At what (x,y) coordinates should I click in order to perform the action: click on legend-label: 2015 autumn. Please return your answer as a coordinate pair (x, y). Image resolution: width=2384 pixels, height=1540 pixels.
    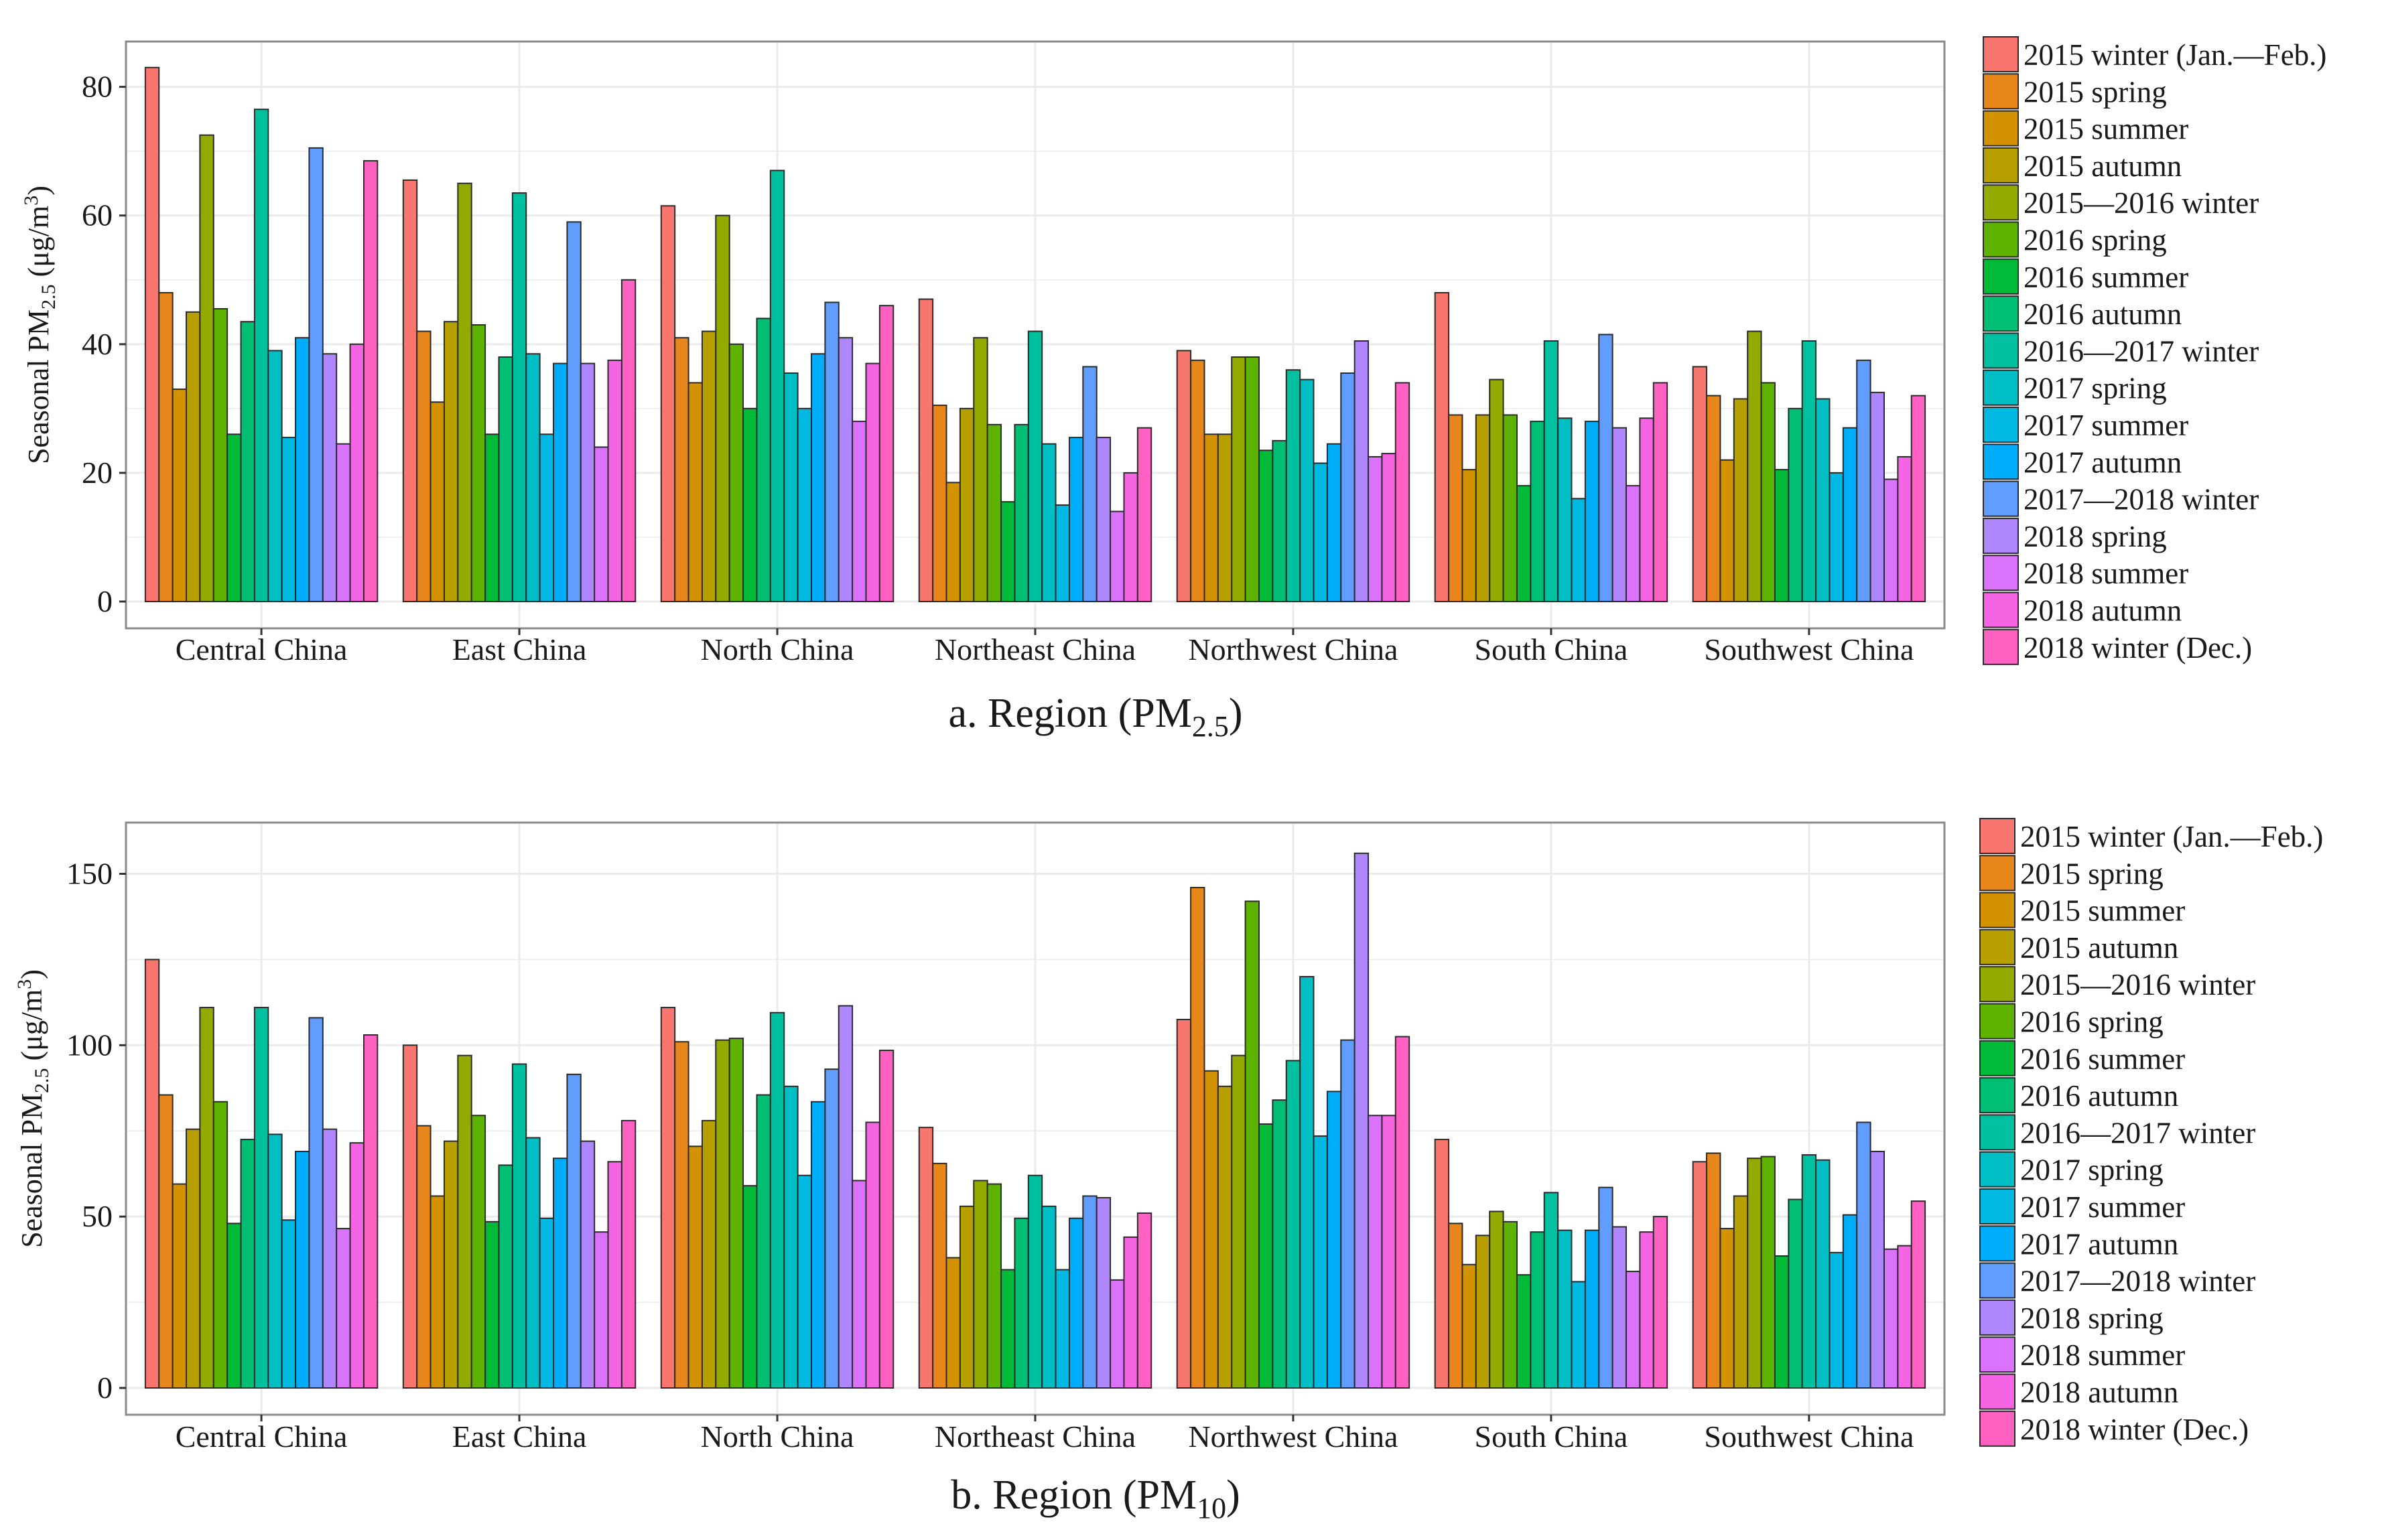
    Looking at the image, I should click on (2099, 948).